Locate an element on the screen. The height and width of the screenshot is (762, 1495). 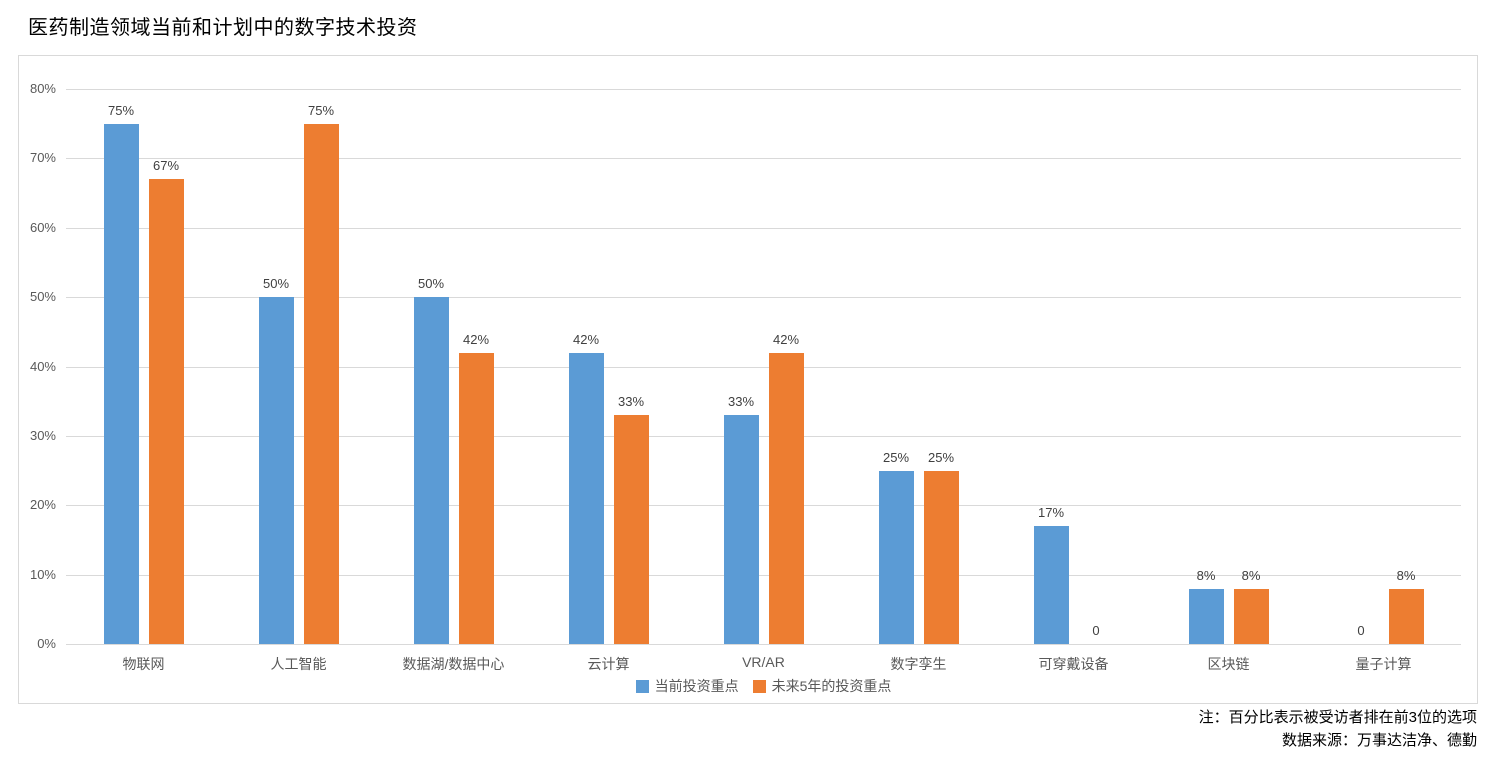
x-axis-category-label: 可穿戴设备 is located at coordinates (1073, 664).